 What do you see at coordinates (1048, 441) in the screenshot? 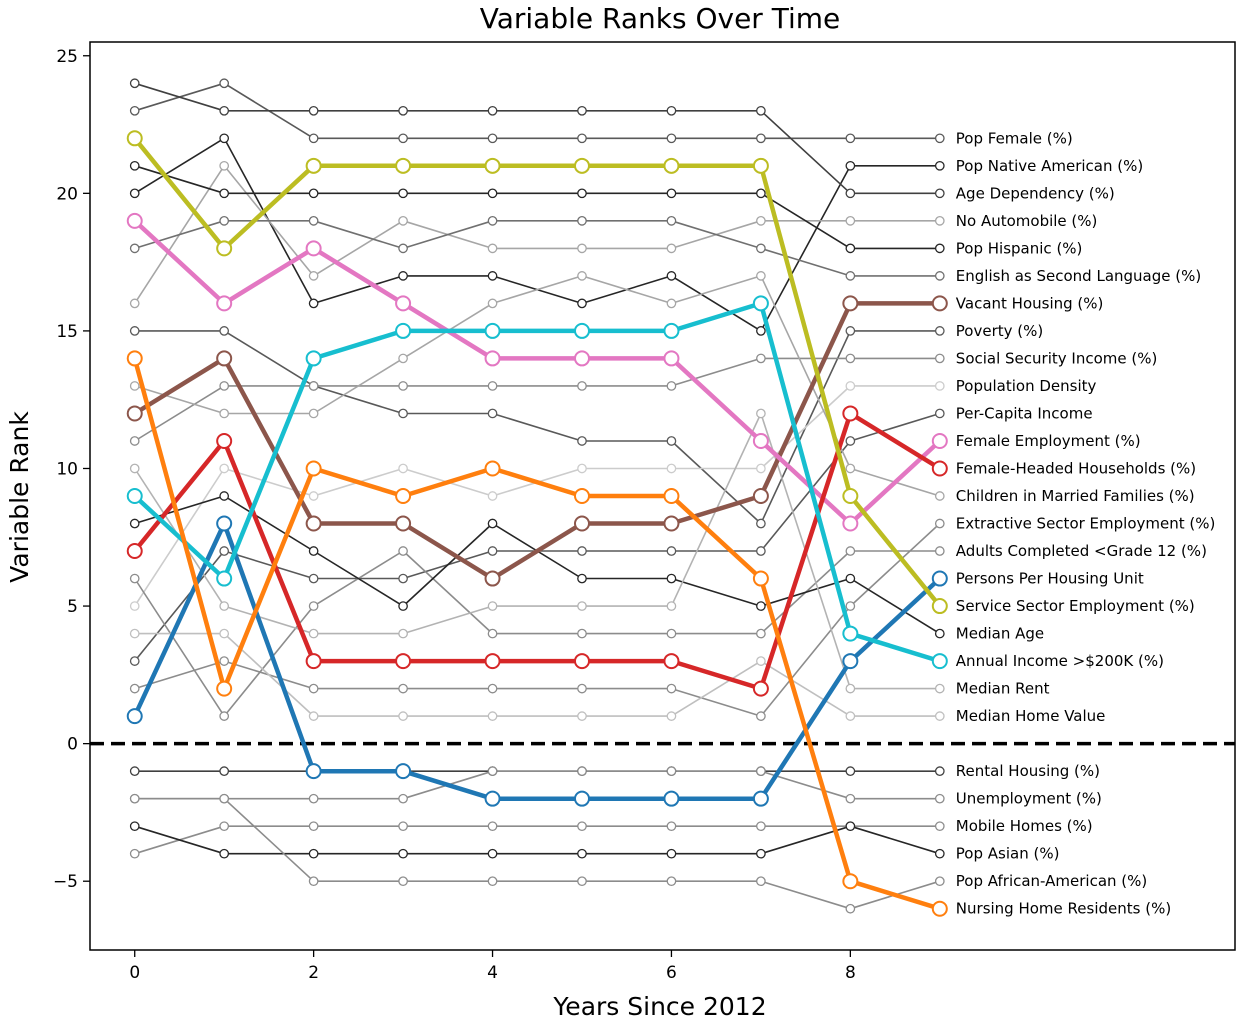
I see `series-label: Female Employment (%)` at bounding box center [1048, 441].